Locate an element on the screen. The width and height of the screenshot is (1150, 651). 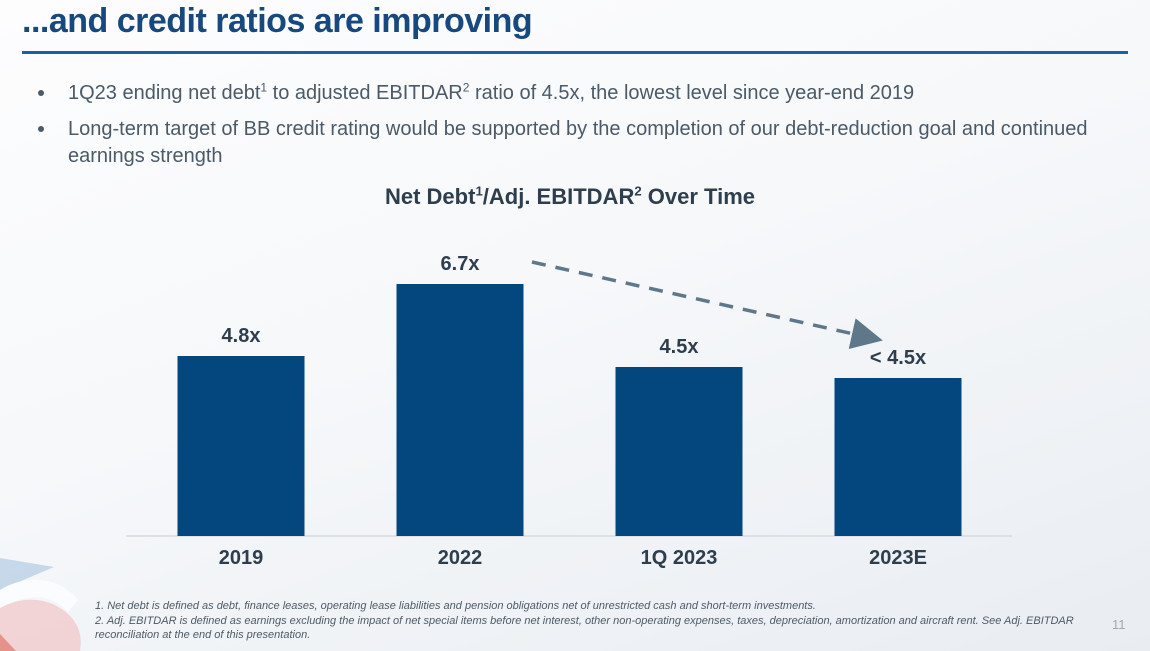
trend-arrow is located at coordinates (707, 305).